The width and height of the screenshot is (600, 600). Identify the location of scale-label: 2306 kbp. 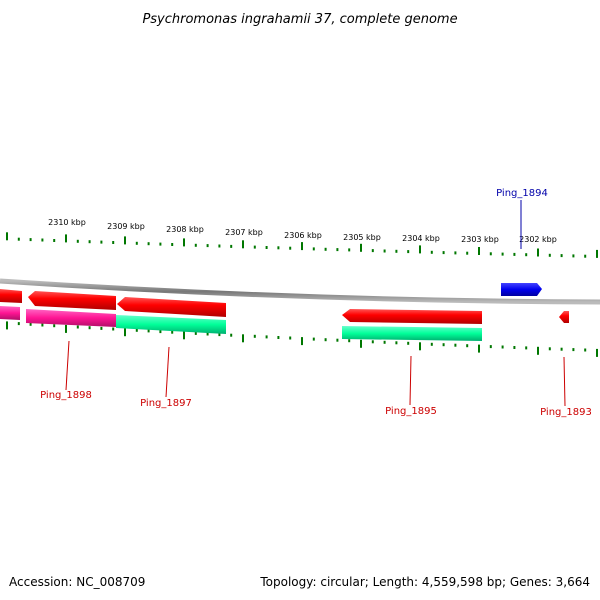
(303, 235).